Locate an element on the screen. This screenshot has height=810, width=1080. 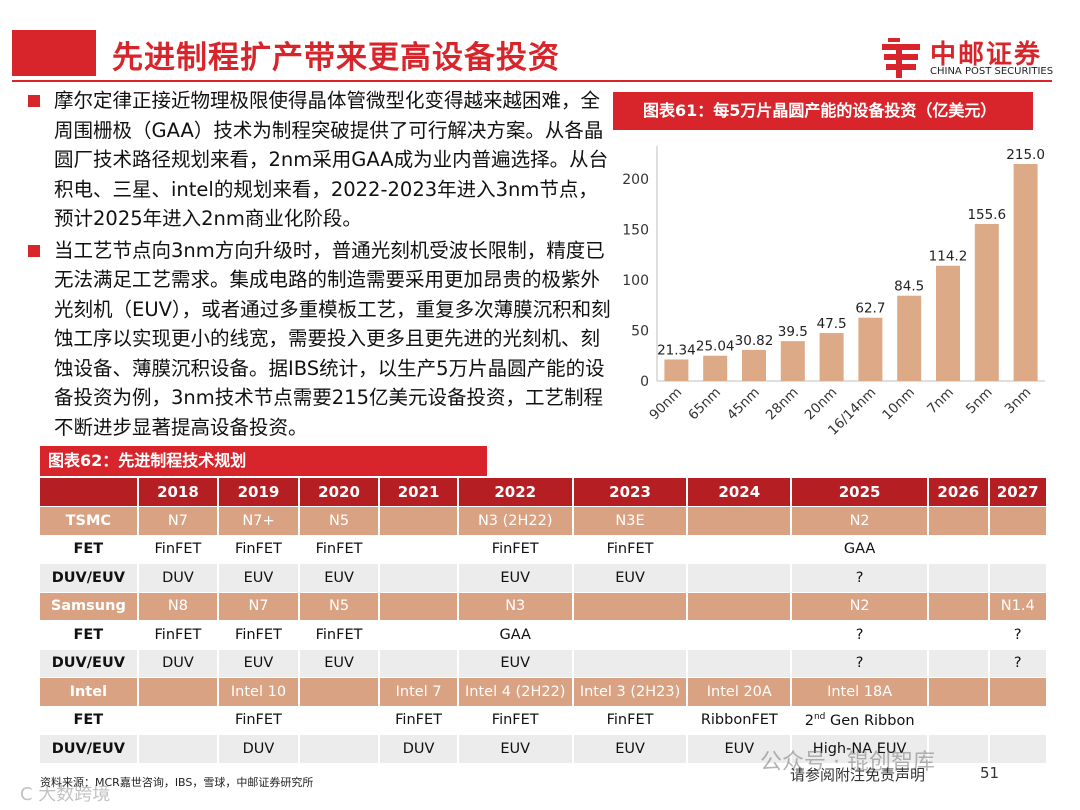
table-cell: Intel 10 is located at coordinates (259, 692).